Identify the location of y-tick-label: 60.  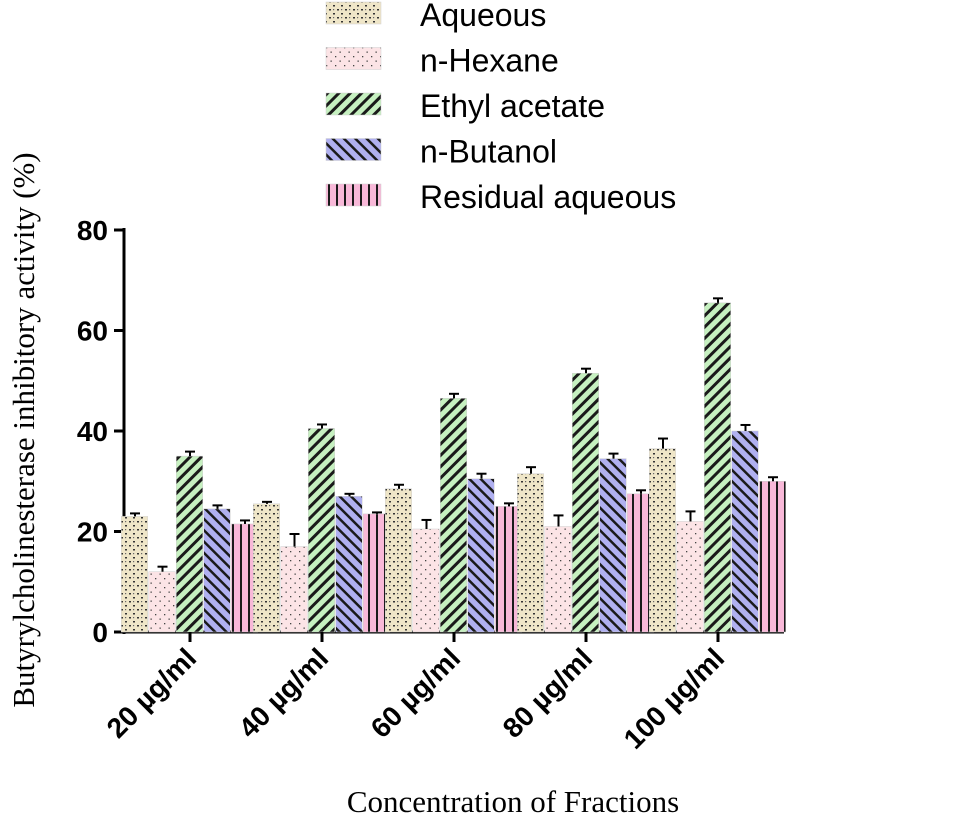
(92, 331).